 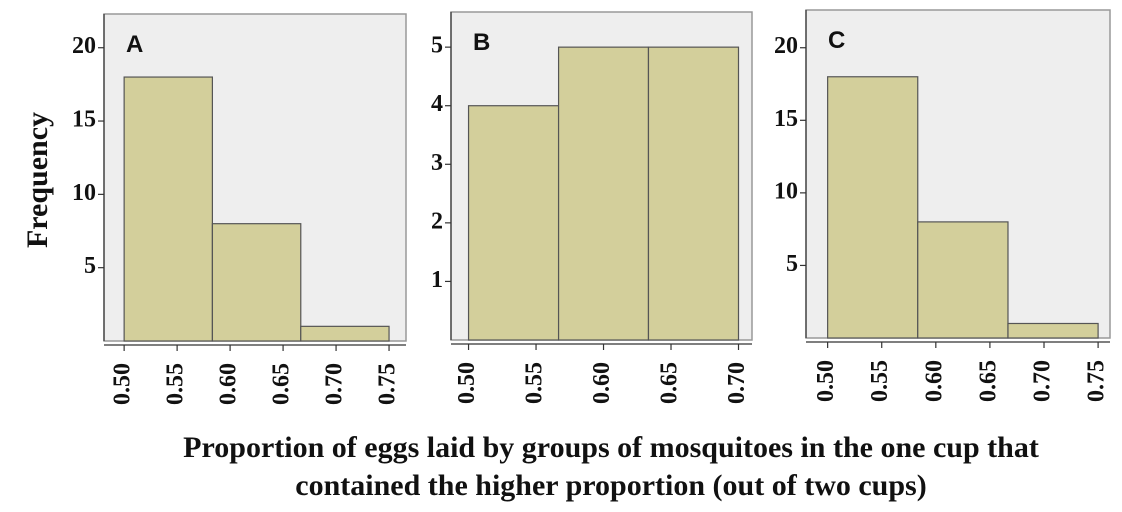 What do you see at coordinates (437, 163) in the screenshot?
I see `y-tick-label: 3` at bounding box center [437, 163].